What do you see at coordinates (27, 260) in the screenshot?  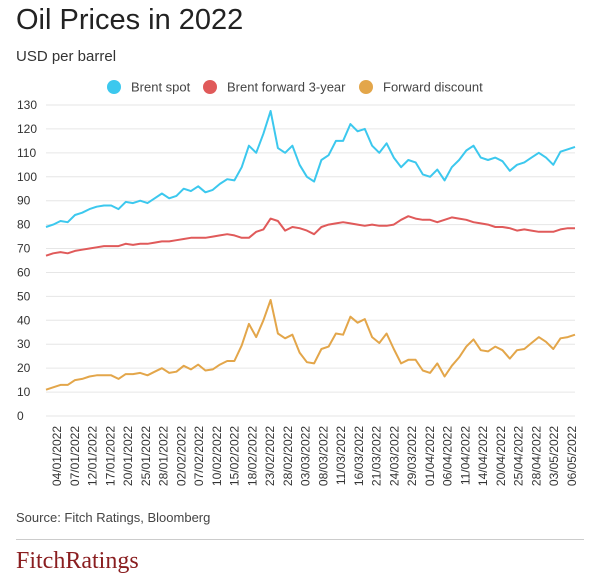 I see `y-axis-ticks: 0 10 20 30 40 50 60 70 80 90 100 110 120 130` at bounding box center [27, 260].